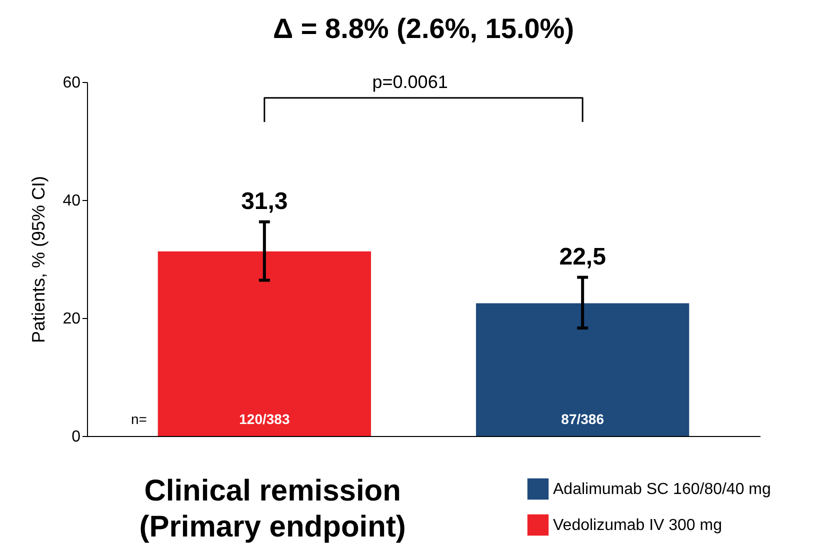 This screenshot has height=549, width=821. I want to click on annotation: n=, so click(139, 419).